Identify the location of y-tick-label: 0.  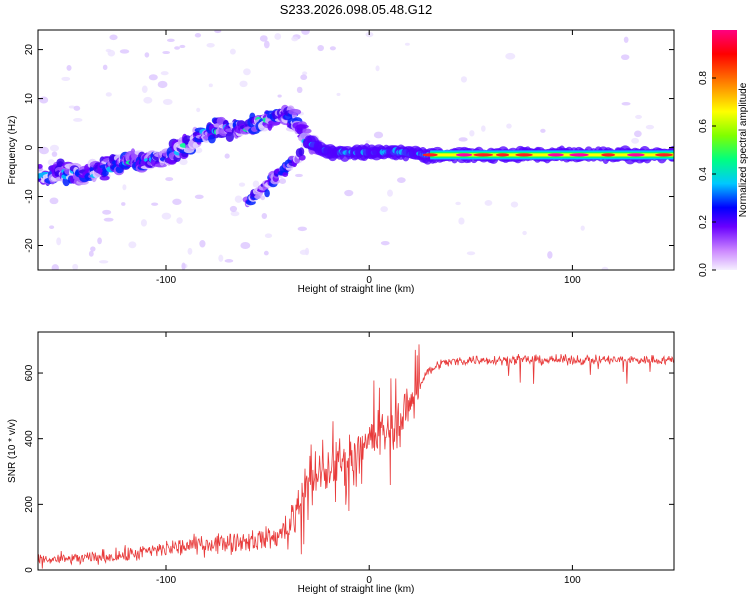
(29, 147).